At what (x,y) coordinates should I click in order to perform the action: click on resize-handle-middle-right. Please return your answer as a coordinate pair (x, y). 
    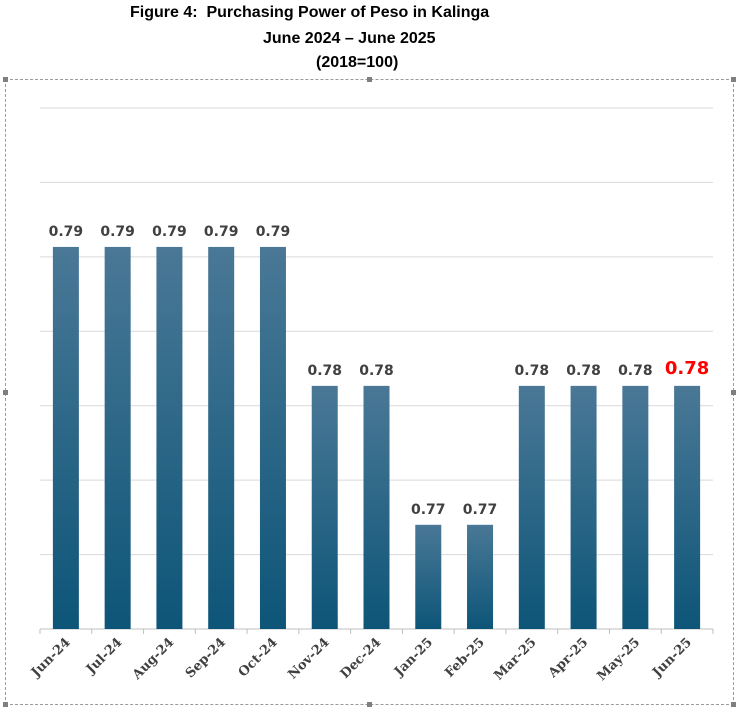
    Looking at the image, I should click on (733, 392).